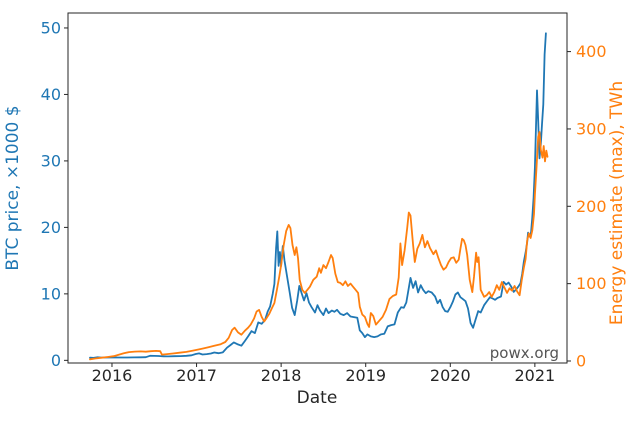 This screenshot has width=640, height=425. What do you see at coordinates (112, 375) in the screenshot?
I see `x-tick-label: 2016` at bounding box center [112, 375].